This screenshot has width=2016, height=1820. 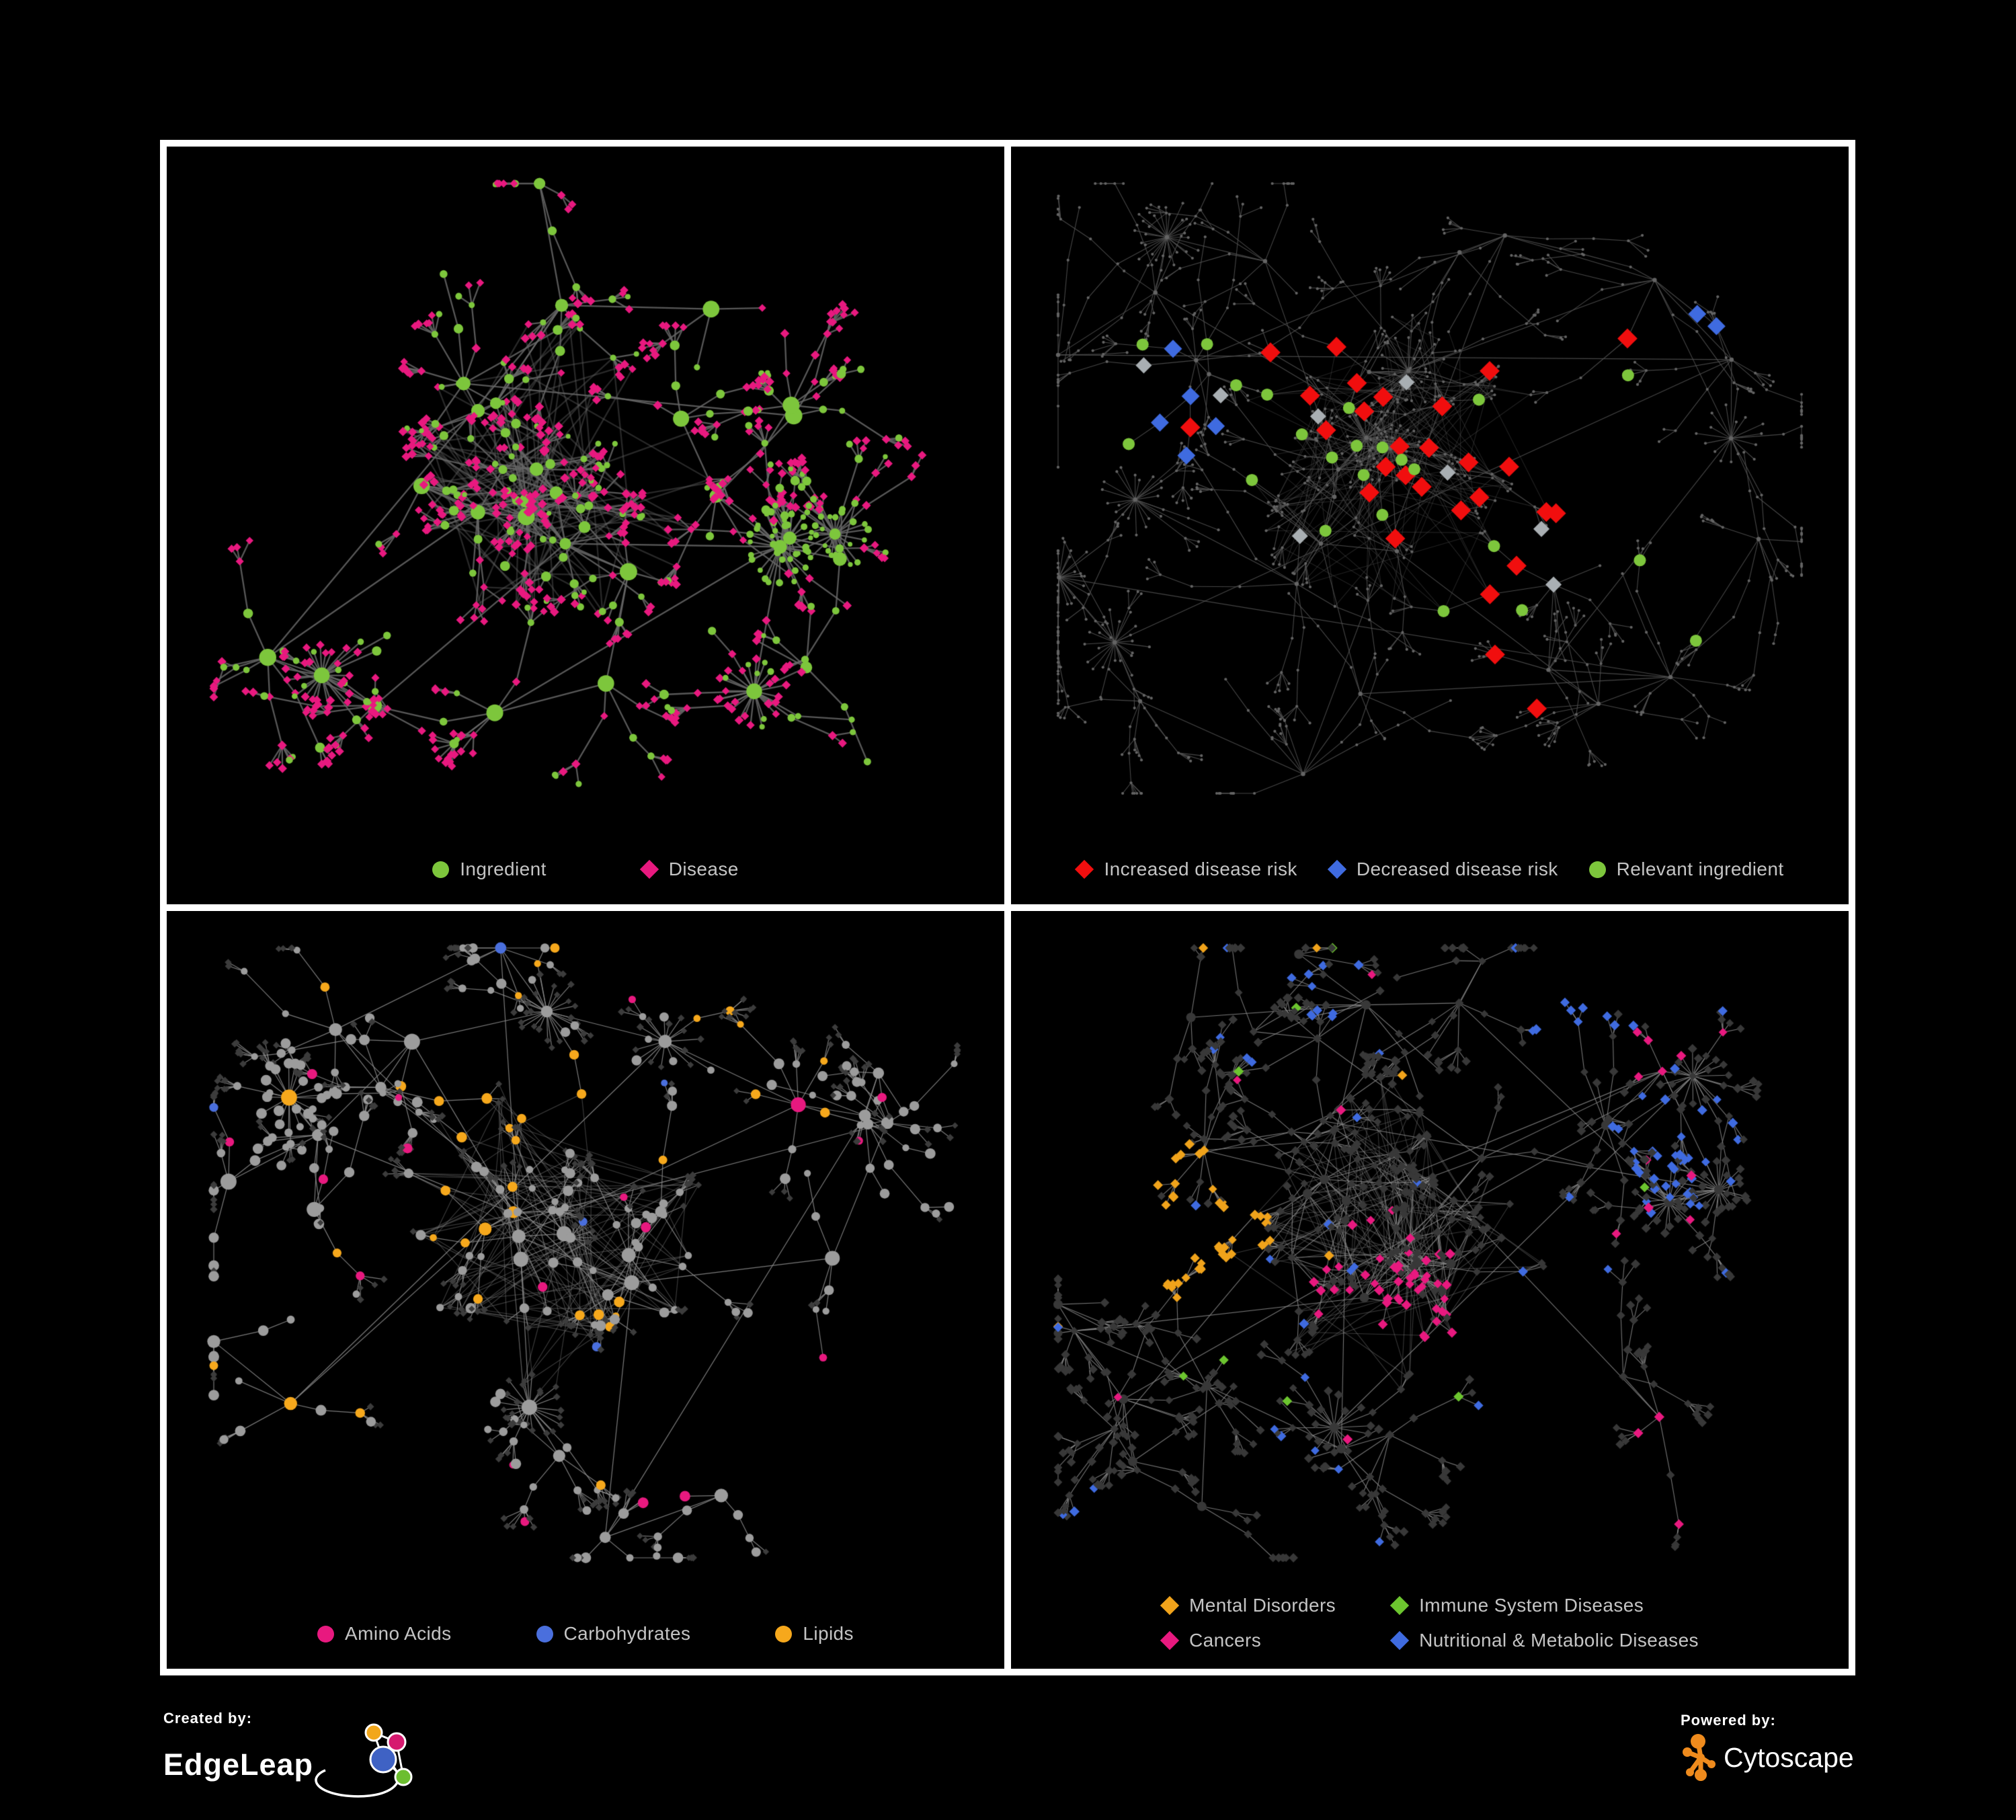 What do you see at coordinates (403, 1777) in the screenshot?
I see `edgeleap-node-green` at bounding box center [403, 1777].